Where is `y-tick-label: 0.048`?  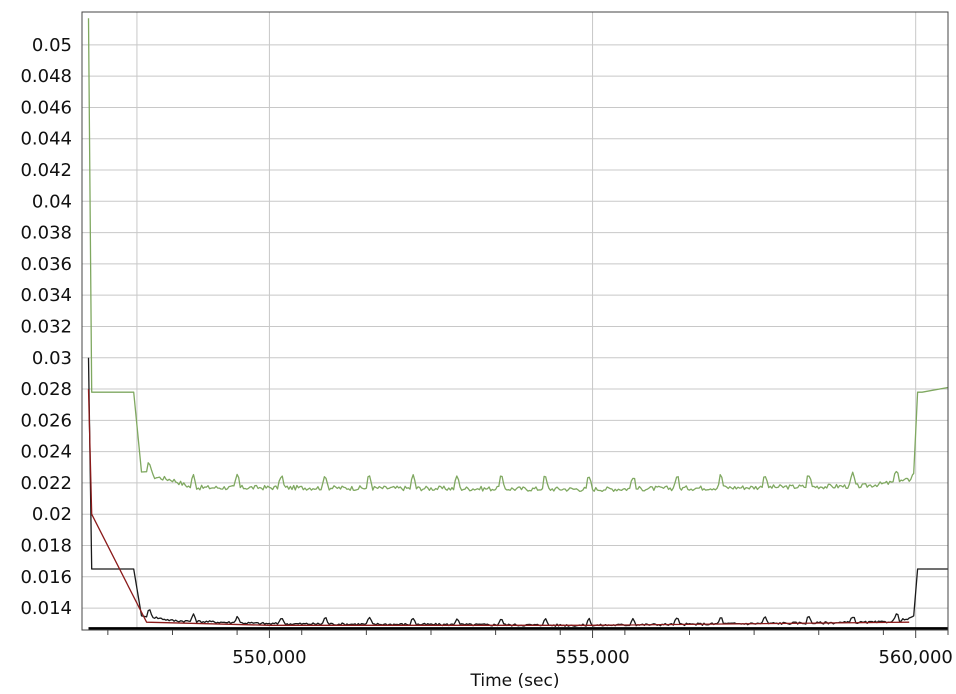
y-tick-label: 0.048 is located at coordinates (46, 76).